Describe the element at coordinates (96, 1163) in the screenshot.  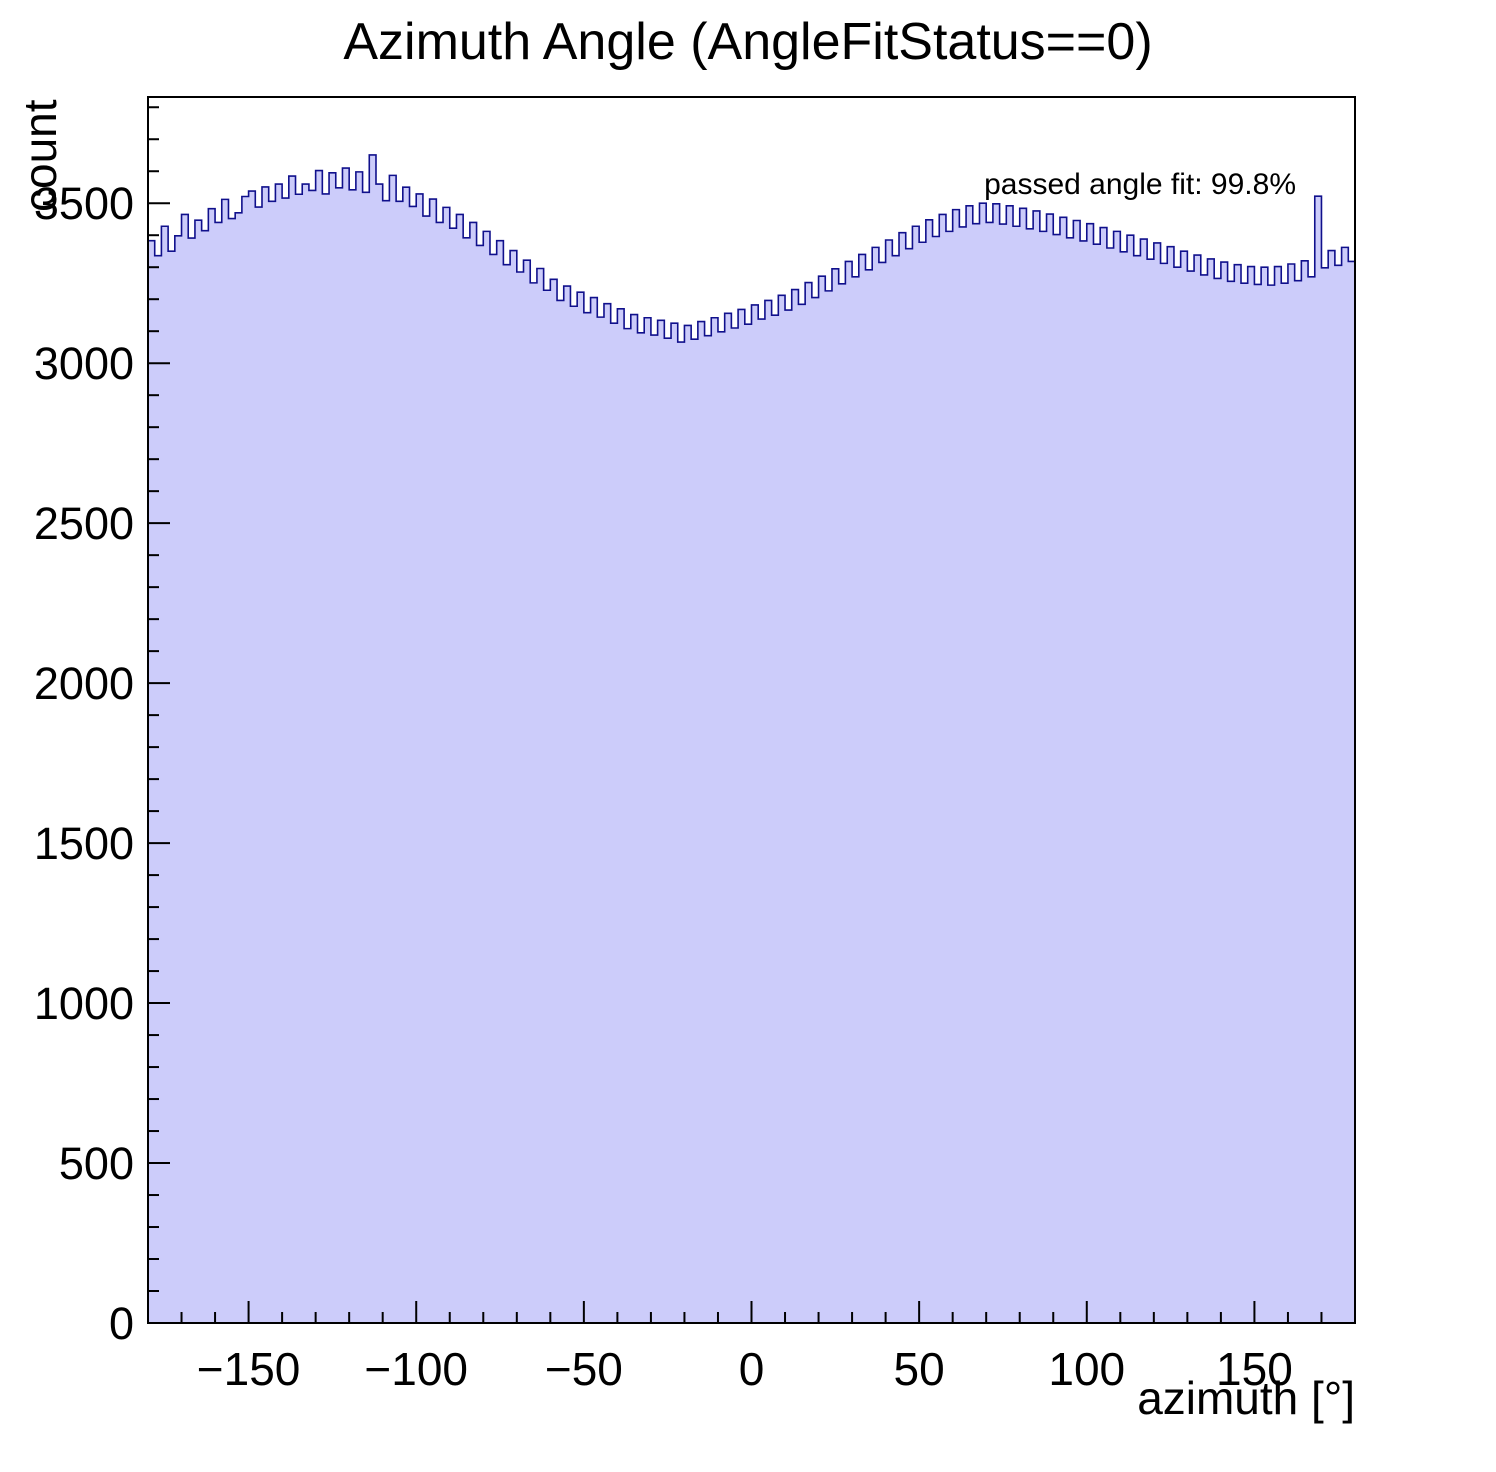
I see `y-tick-label: 500` at that location.